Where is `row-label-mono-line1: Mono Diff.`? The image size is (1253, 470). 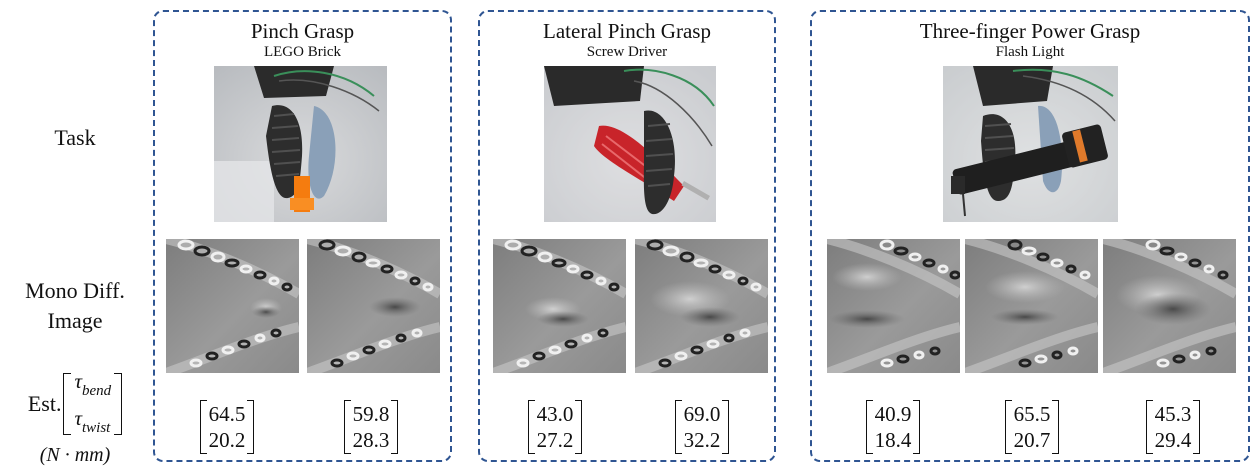
row-label-mono-line1: Mono Diff. is located at coordinates (75, 290).